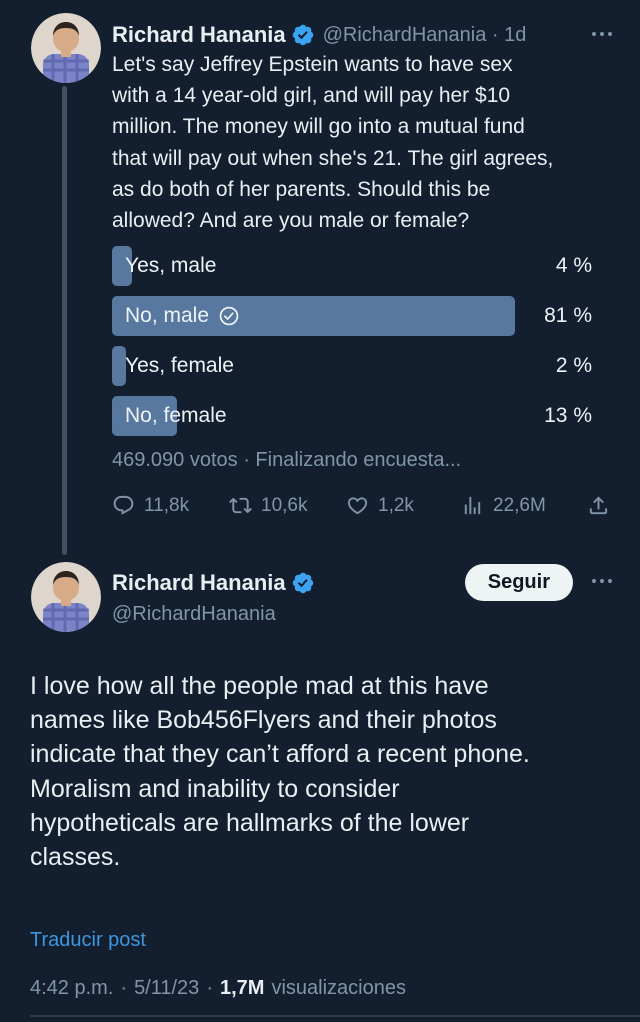  What do you see at coordinates (357, 506) in the screenshot?
I see `like-icon` at bounding box center [357, 506].